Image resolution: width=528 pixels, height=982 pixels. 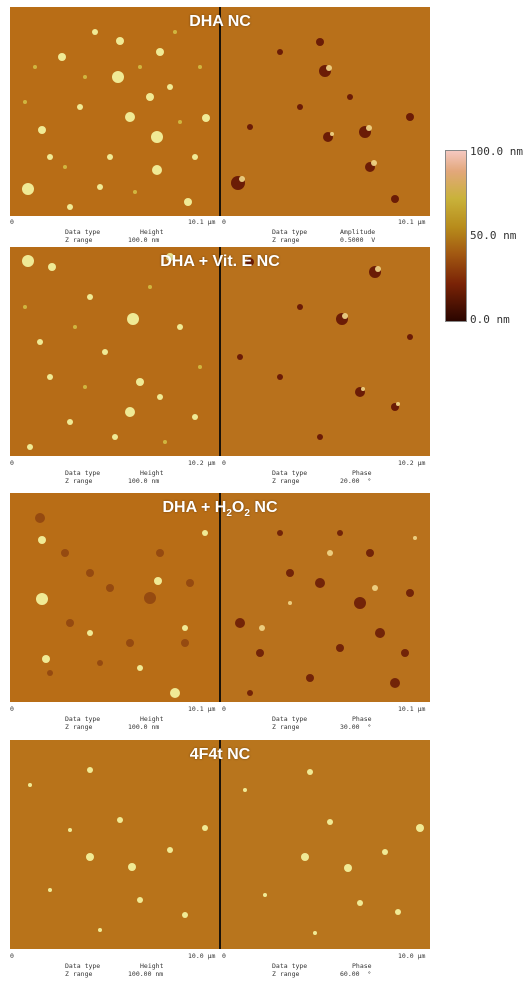 What do you see at coordinates (493, 235) in the screenshot?
I see `scale-mid-label: 50.0 nm` at bounding box center [493, 235].